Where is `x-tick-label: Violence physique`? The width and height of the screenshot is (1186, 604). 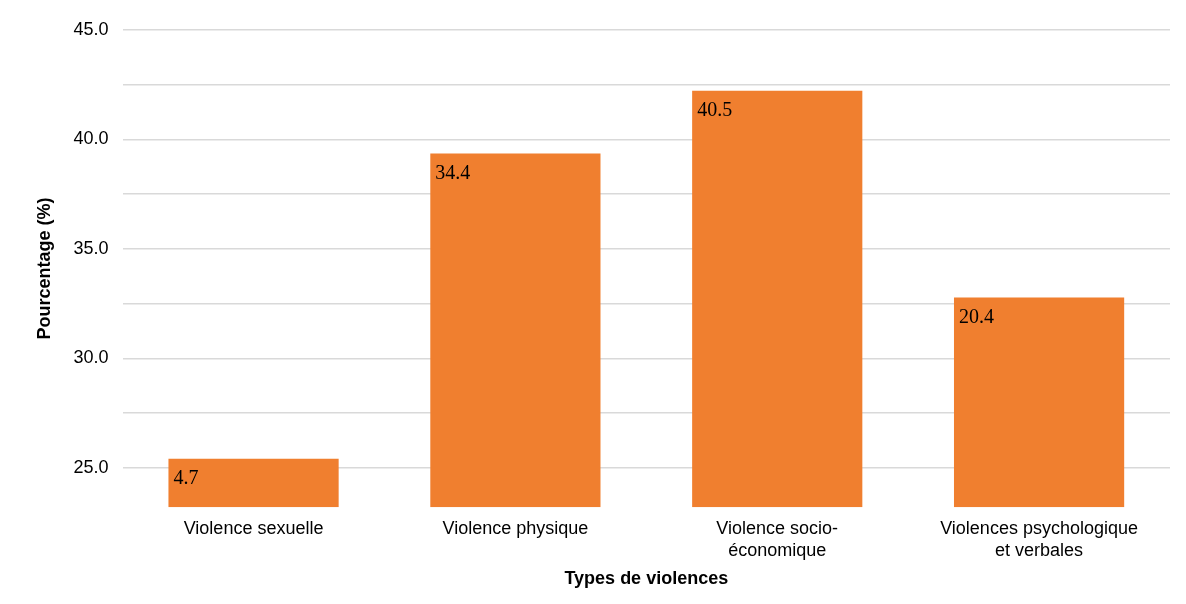 x-tick-label: Violence physique is located at coordinates (515, 527).